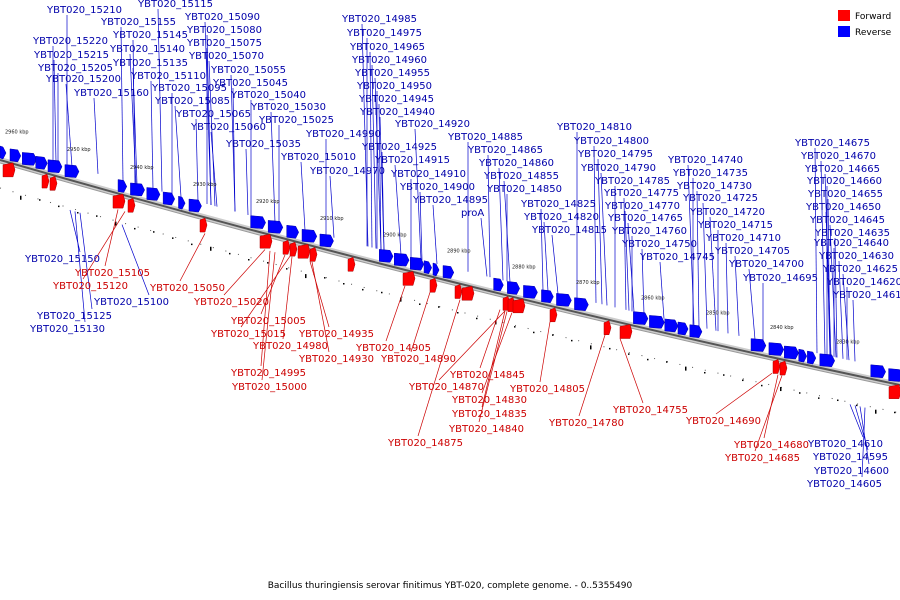 Image resolution: width=900 pixels, height=600 pixels. What do you see at coordinates (649, 231) in the screenshot?
I see `reverse-gene-label: YBT020_14760` at bounding box center [649, 231].